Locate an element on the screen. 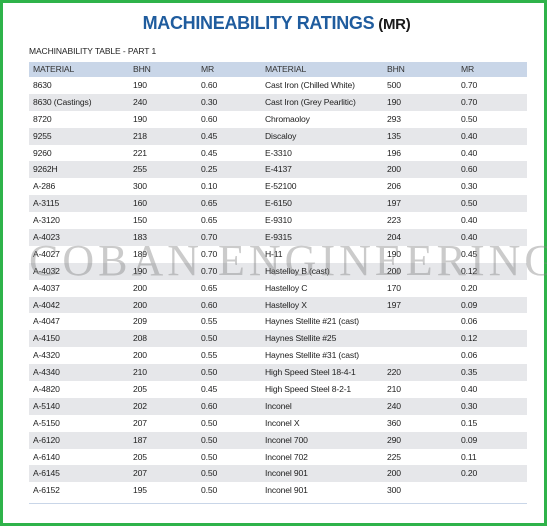  cell-bhn-right: 206 is located at coordinates (394, 186).